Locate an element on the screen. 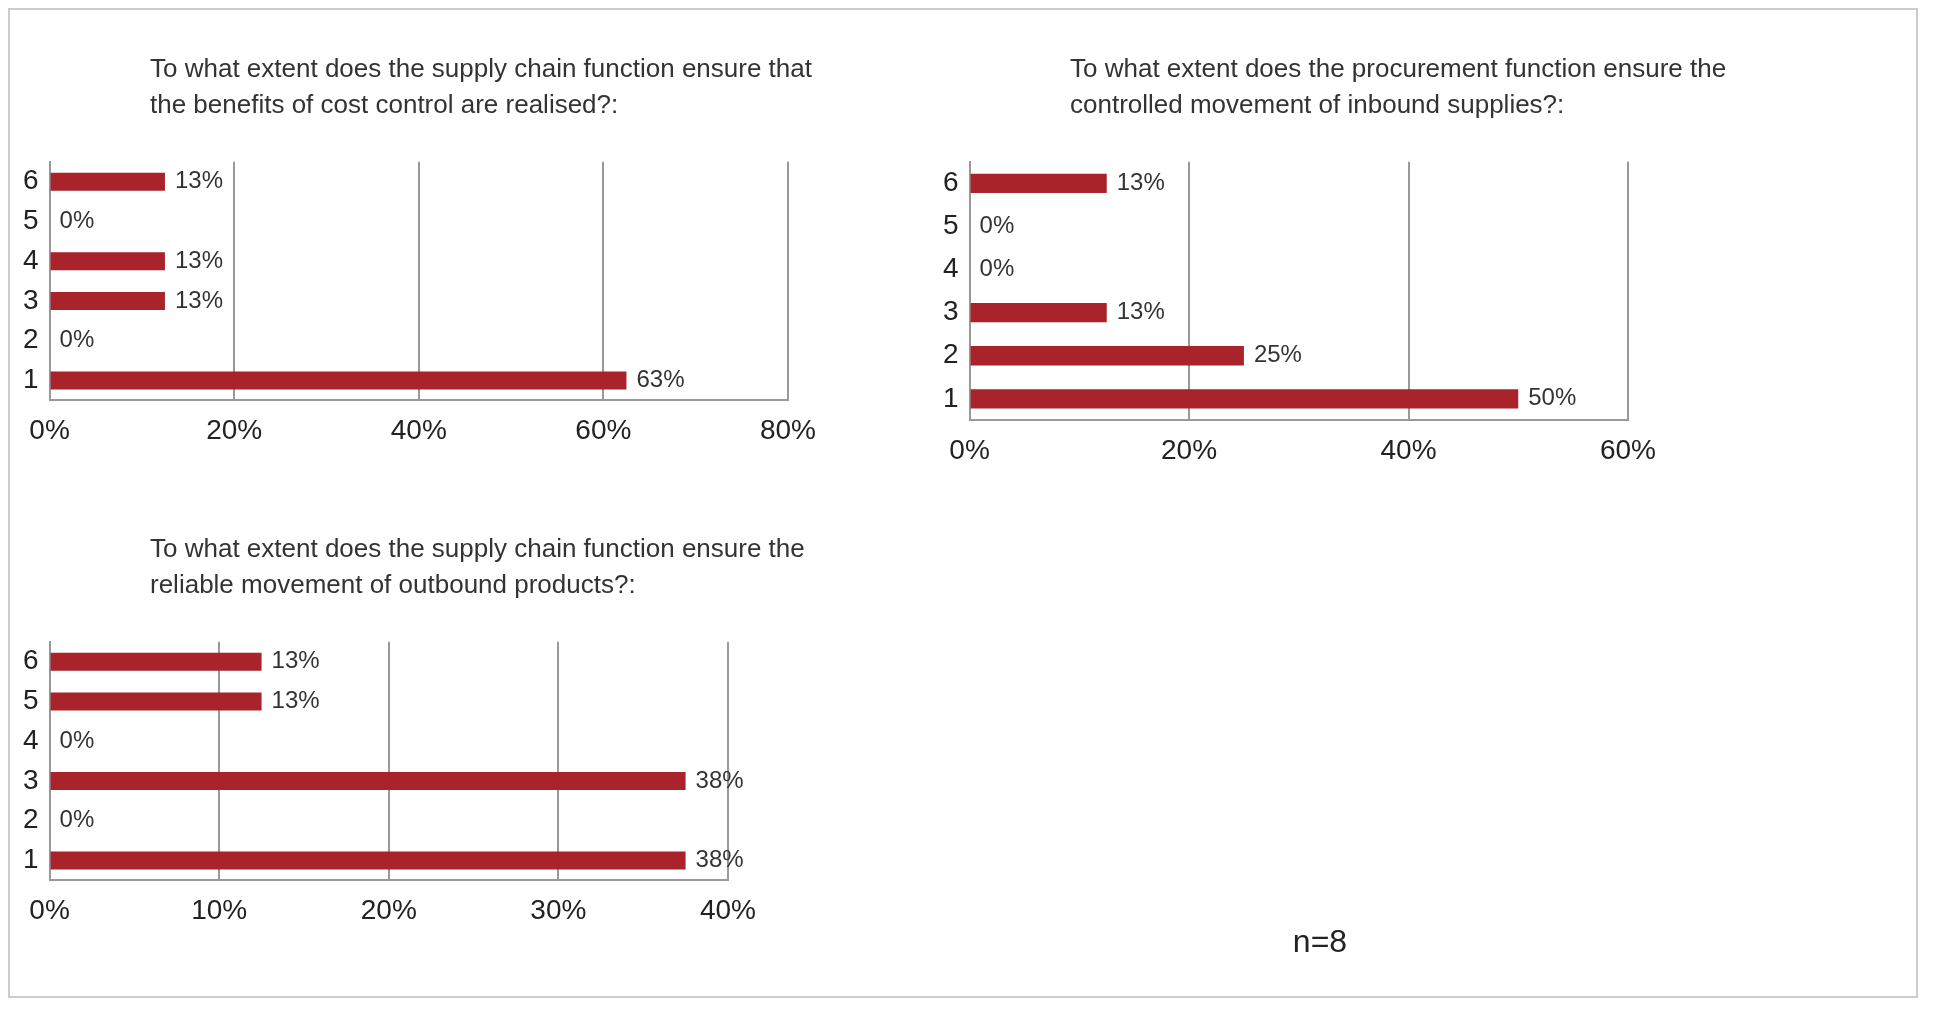  data-label: 25% is located at coordinates (1277, 354).